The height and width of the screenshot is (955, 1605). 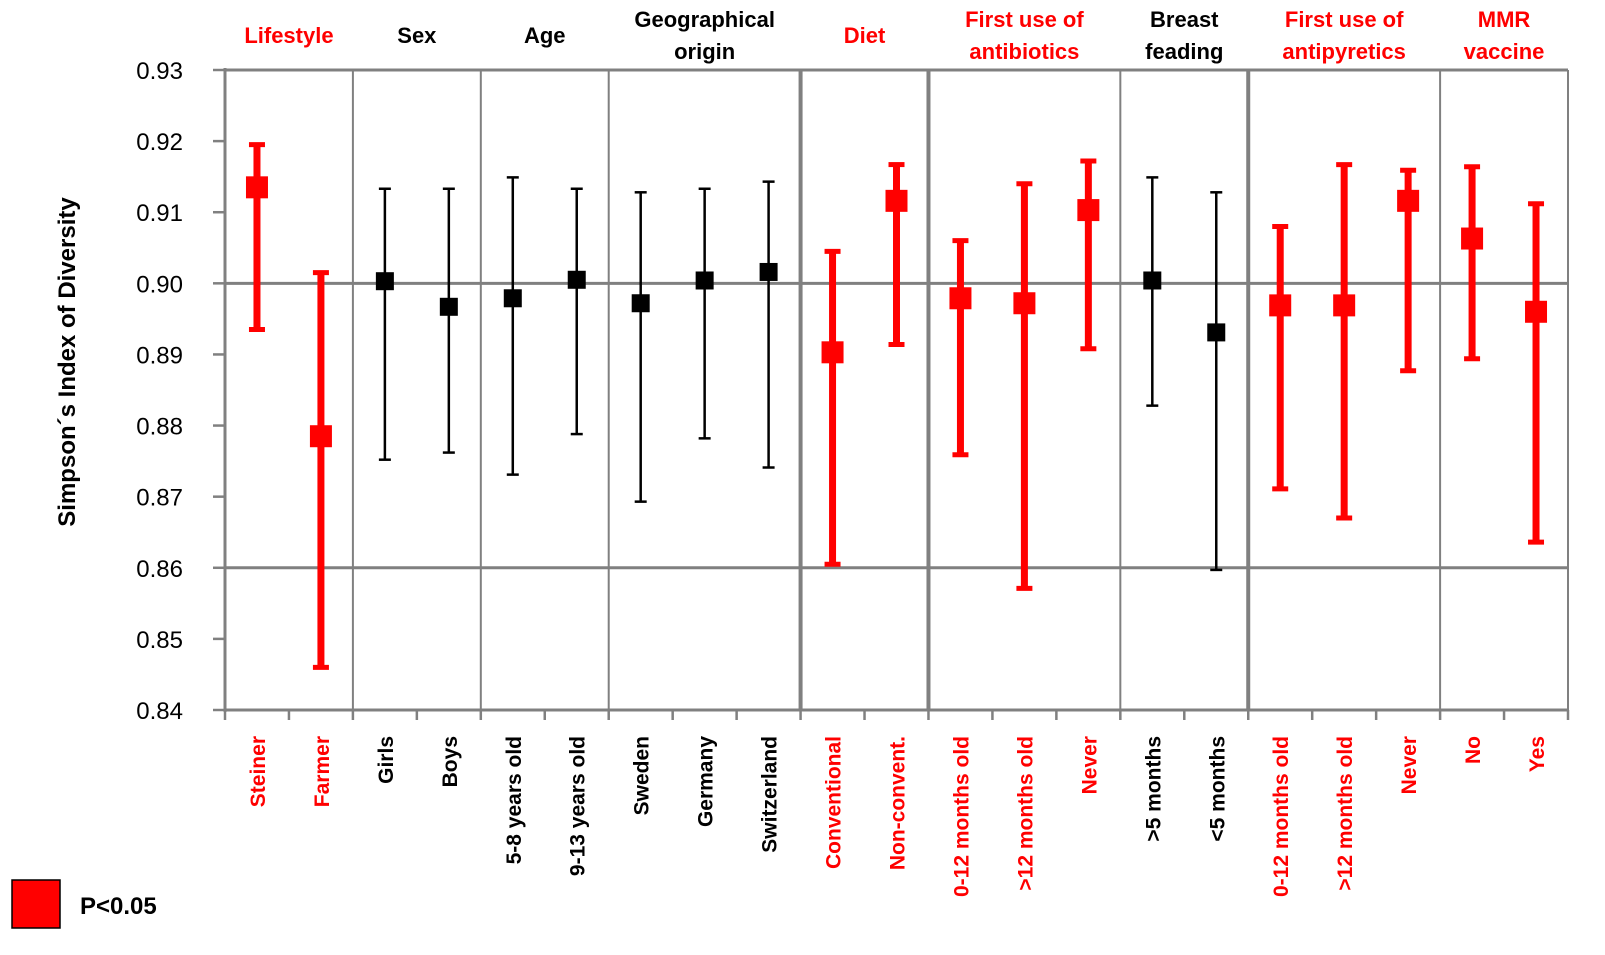 What do you see at coordinates (159, 569) in the screenshot?
I see `y-tick-label: 0.86` at bounding box center [159, 569].